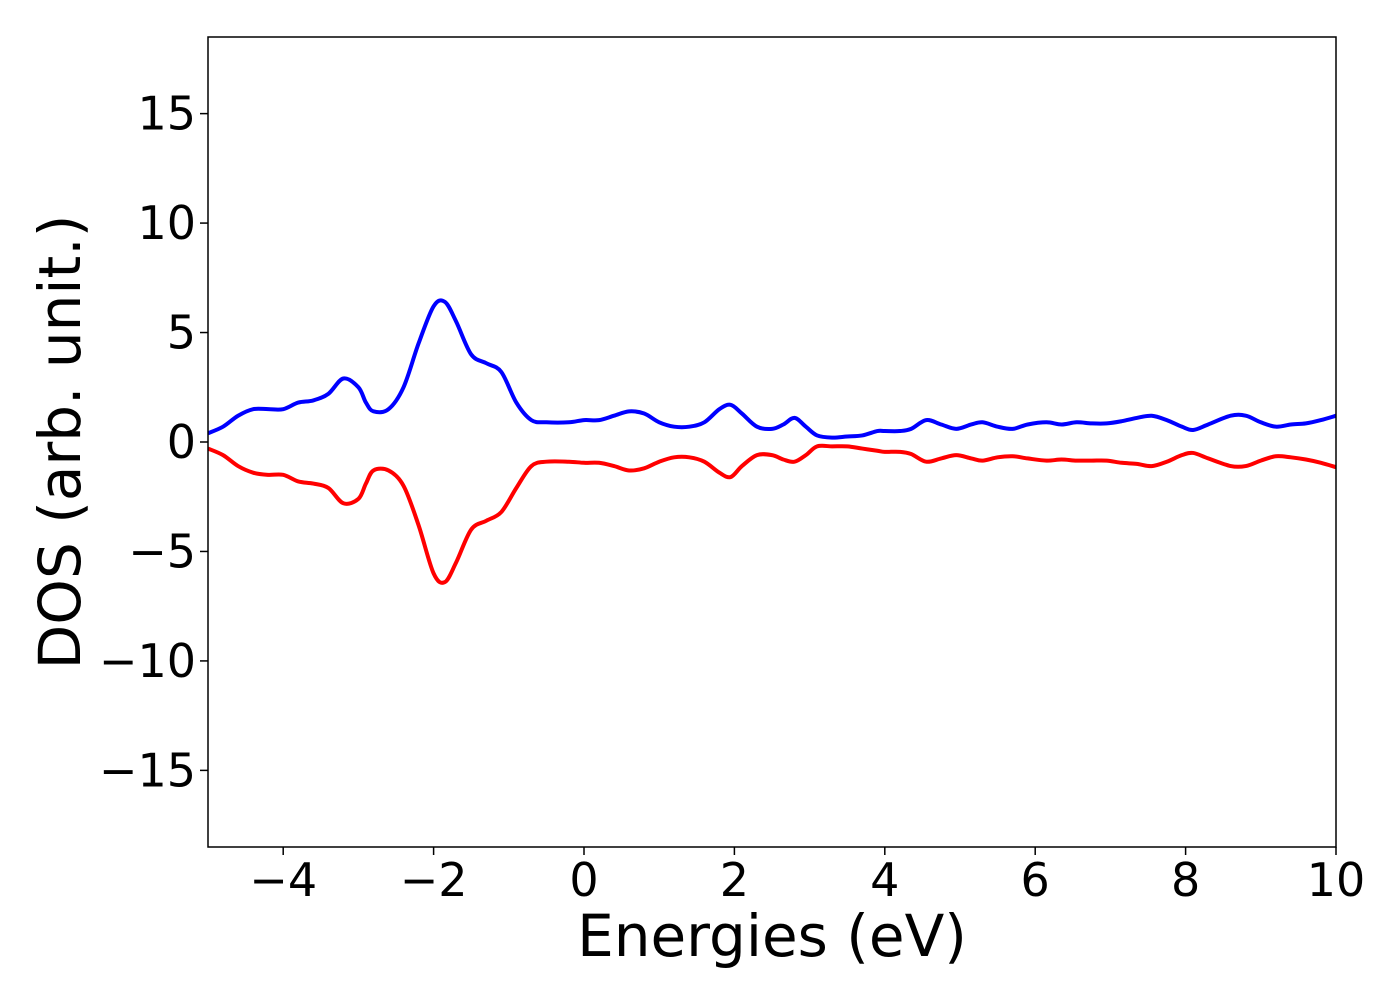 This screenshot has width=1400, height=1000. I want to click on y-tick-label: −5, so click(162, 551).